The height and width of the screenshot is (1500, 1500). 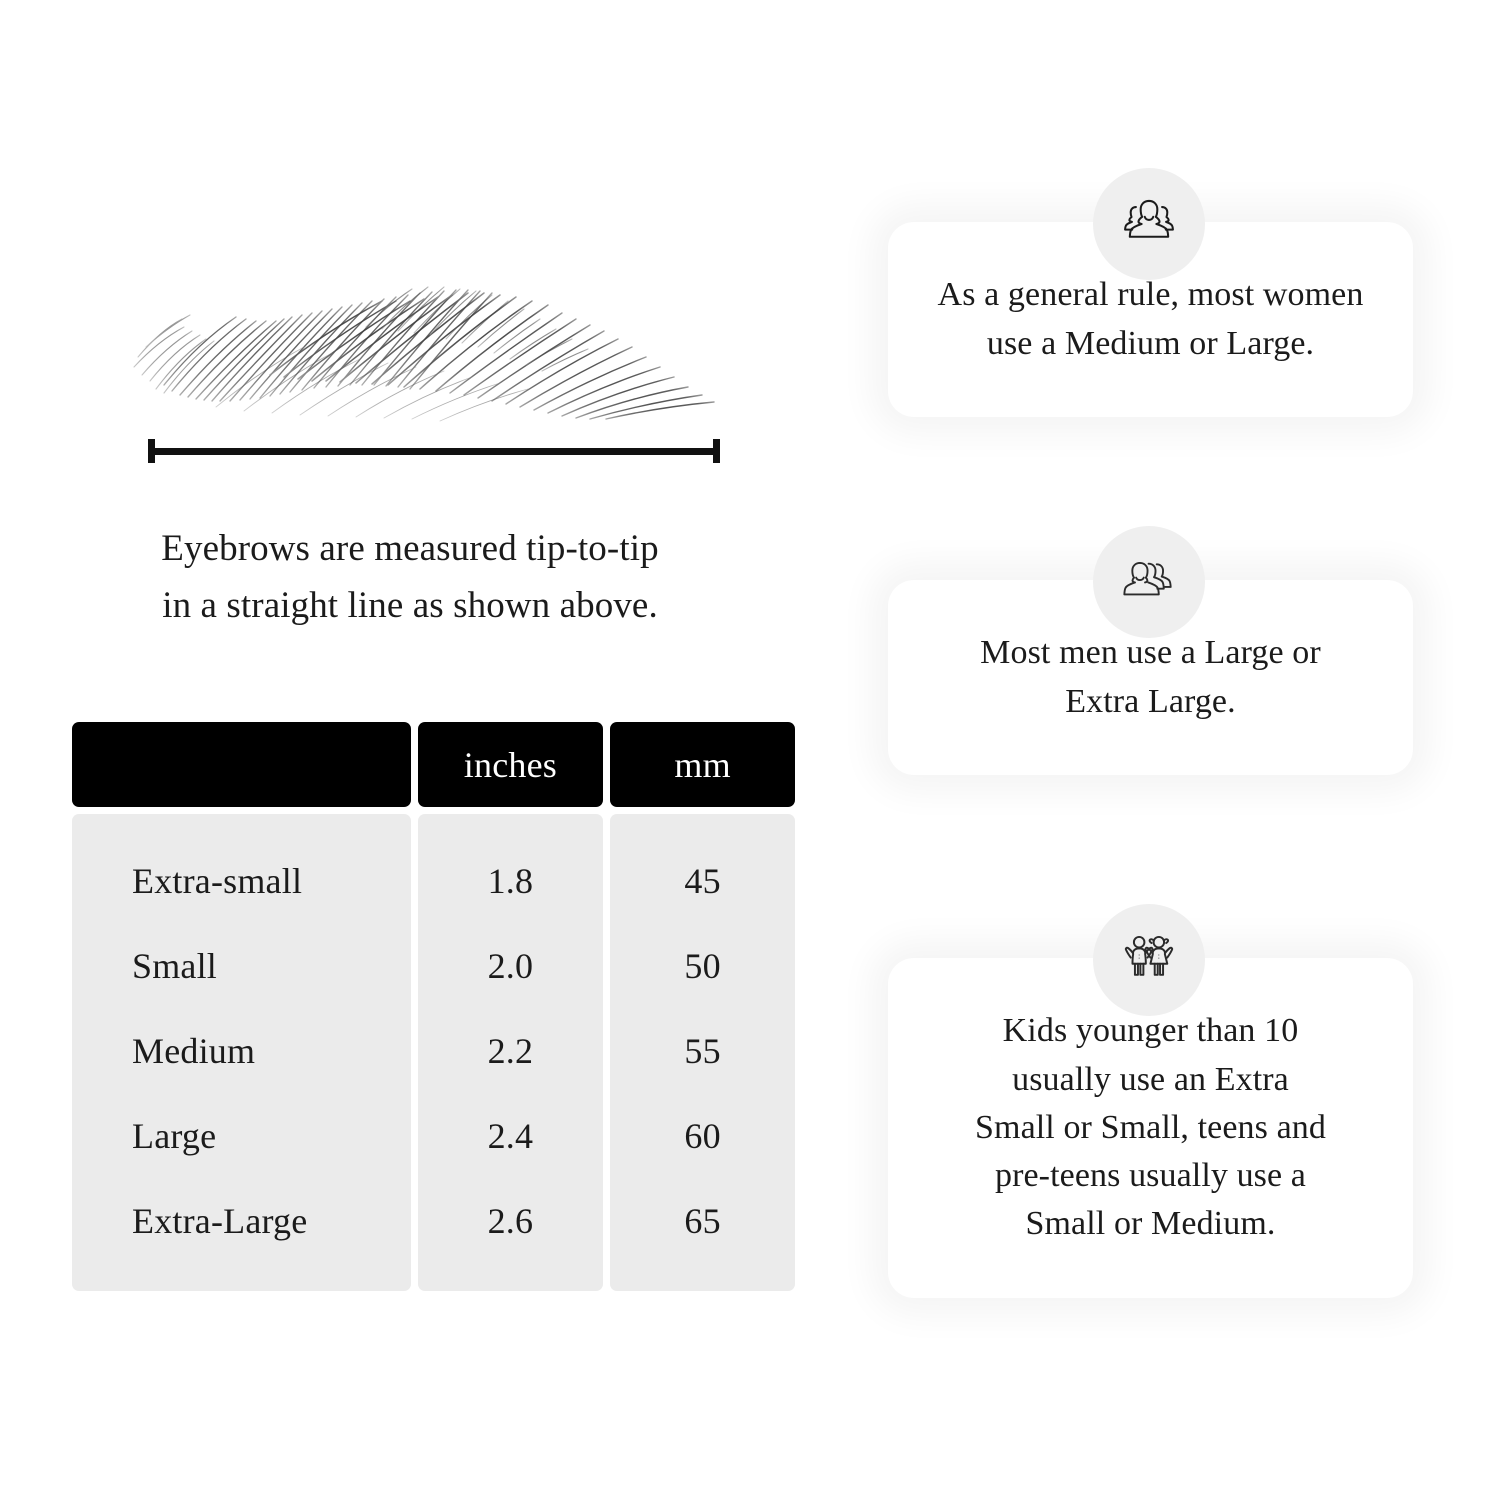 What do you see at coordinates (194, 1050) in the screenshot?
I see `table-cell-size: Medium` at bounding box center [194, 1050].